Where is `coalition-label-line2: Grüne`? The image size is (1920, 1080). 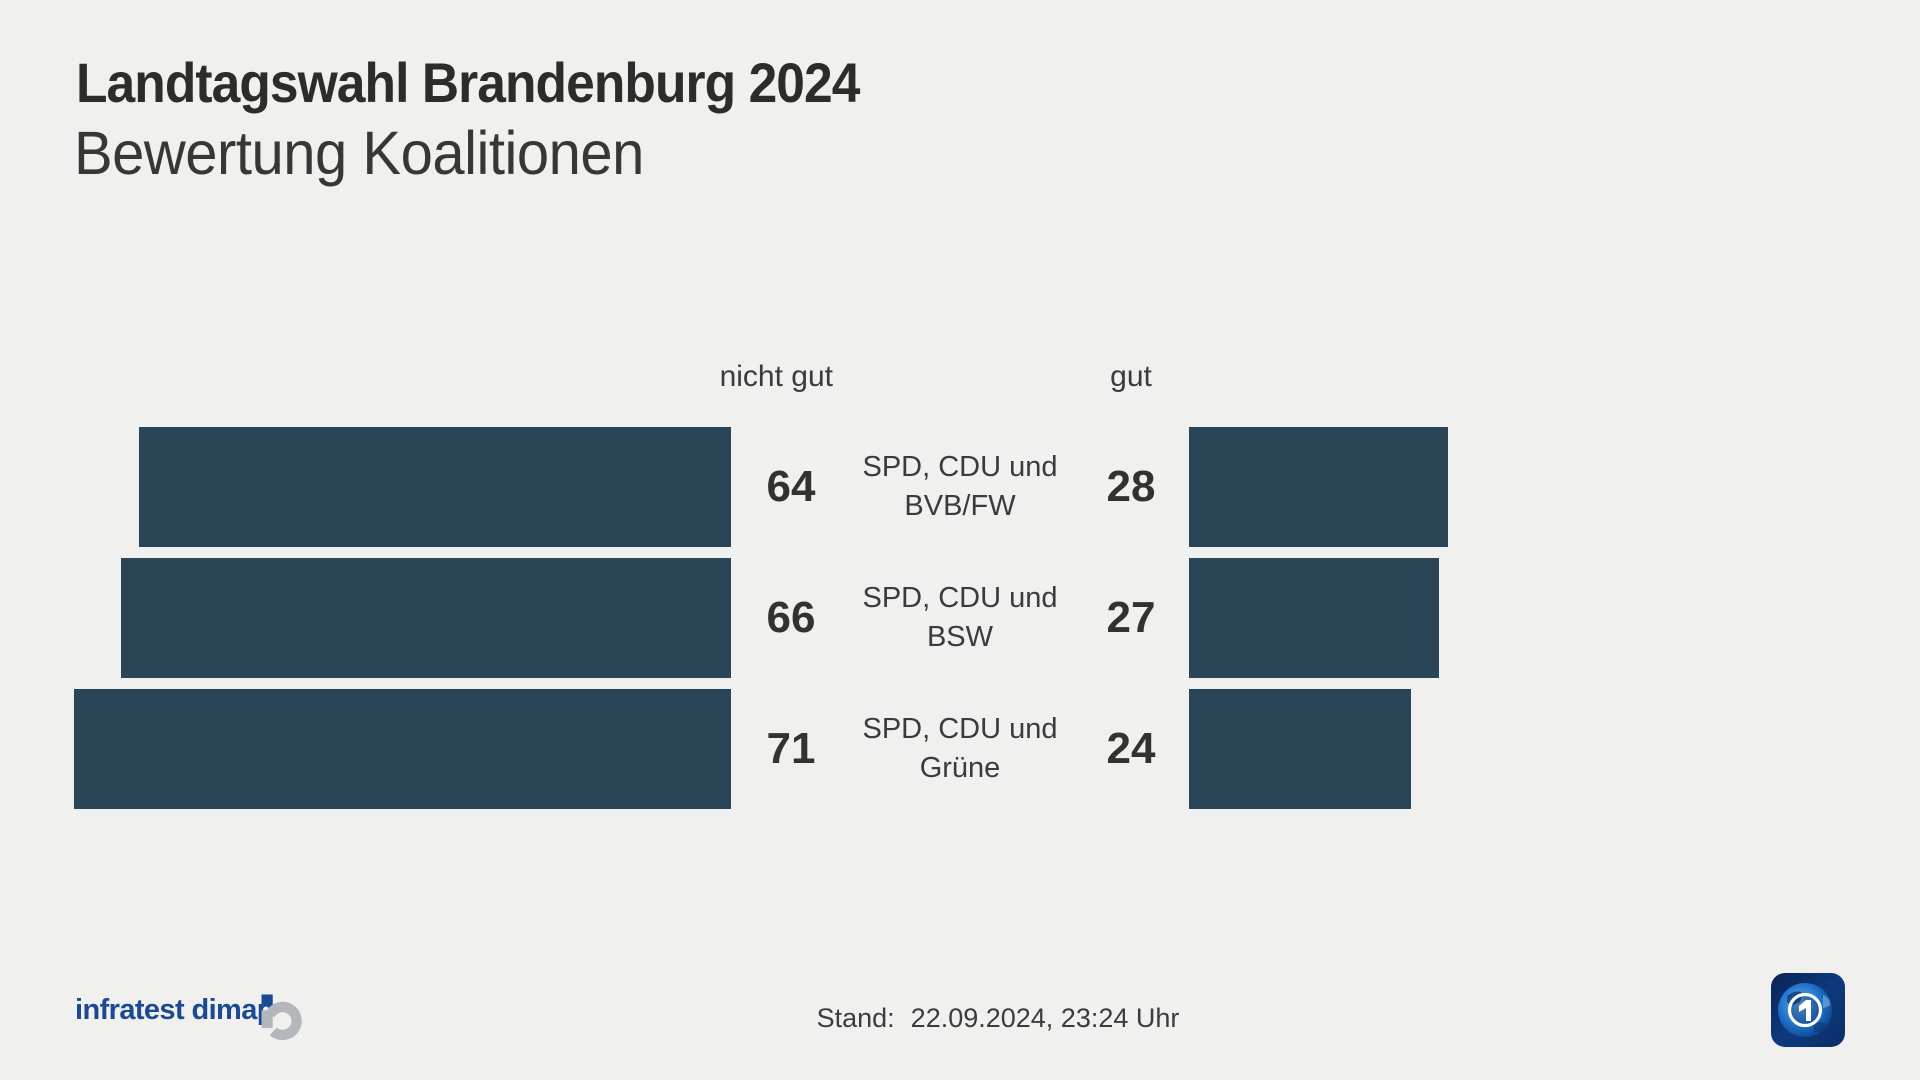
coalition-label-line2: Grüne is located at coordinates (960, 768).